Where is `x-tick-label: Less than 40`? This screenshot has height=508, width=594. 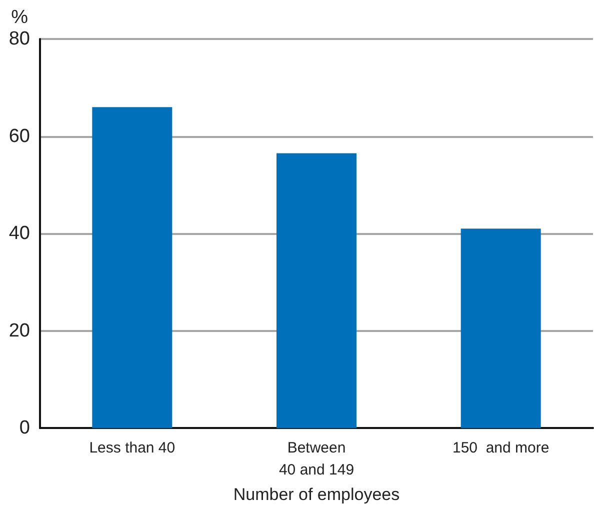 x-tick-label: Less than 40 is located at coordinates (132, 448).